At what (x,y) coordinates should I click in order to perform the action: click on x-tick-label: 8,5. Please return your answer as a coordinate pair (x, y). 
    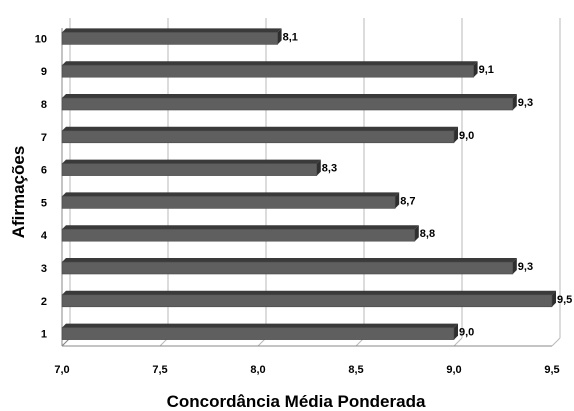
    Looking at the image, I should click on (355, 370).